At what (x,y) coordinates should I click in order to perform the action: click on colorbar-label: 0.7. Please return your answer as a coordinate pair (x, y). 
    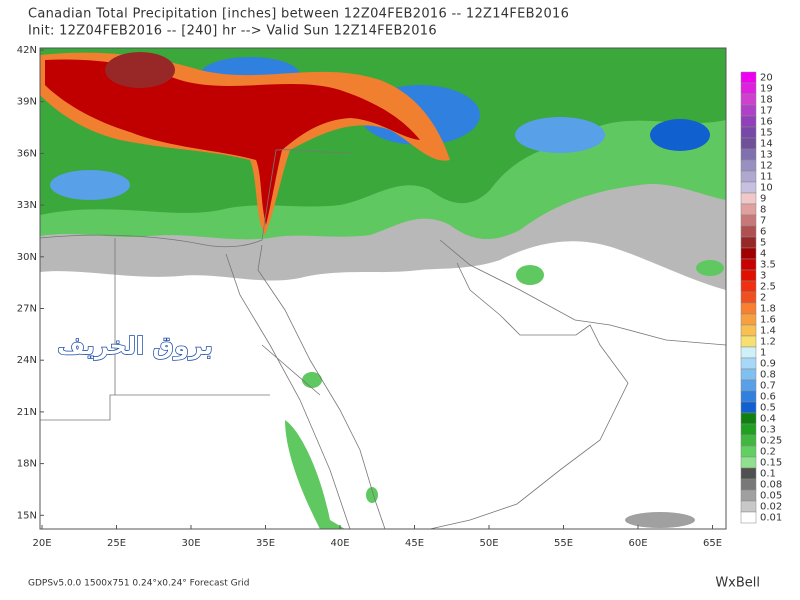
    Looking at the image, I should click on (768, 386).